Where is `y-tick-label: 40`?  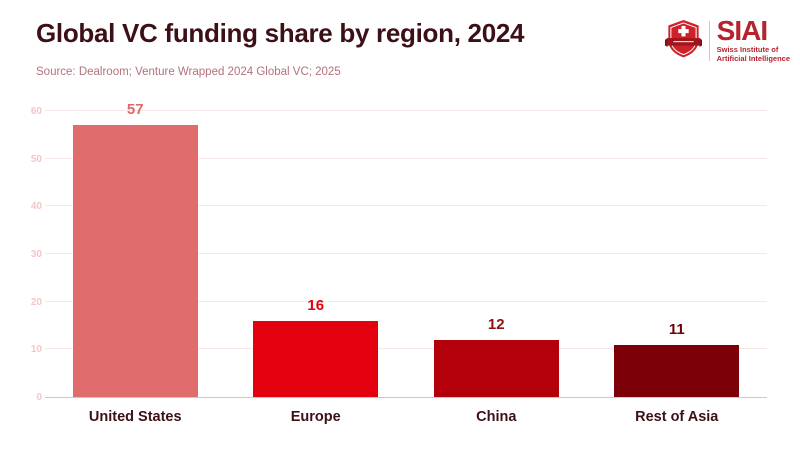 y-tick-label: 40 is located at coordinates (36, 207).